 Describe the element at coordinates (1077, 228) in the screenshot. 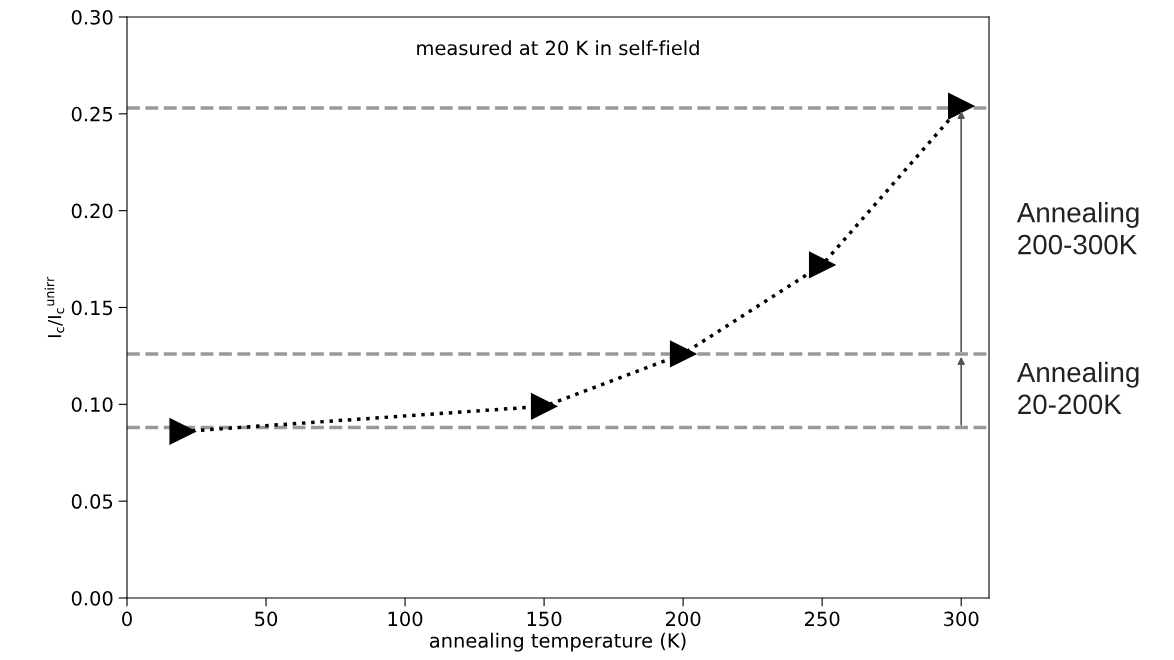

I see `text: Annealing 200-300K` at that location.